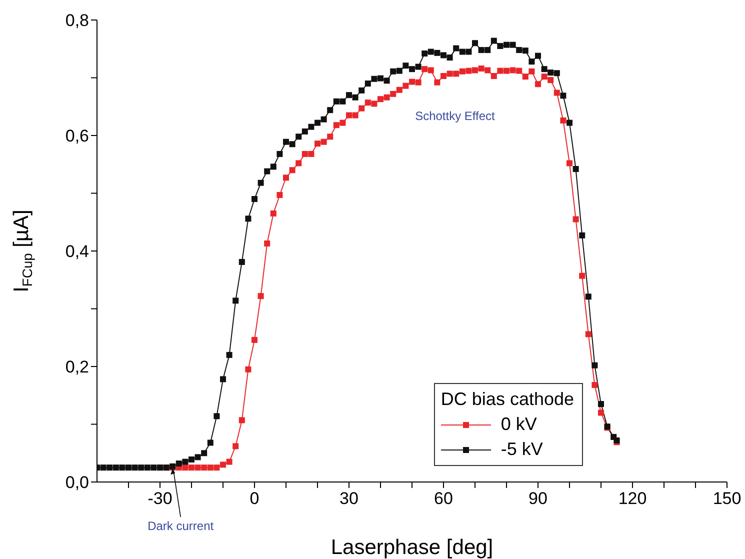  What do you see at coordinates (412, 547) in the screenshot?
I see `x-axis-title: Laserphase [deg]` at bounding box center [412, 547].